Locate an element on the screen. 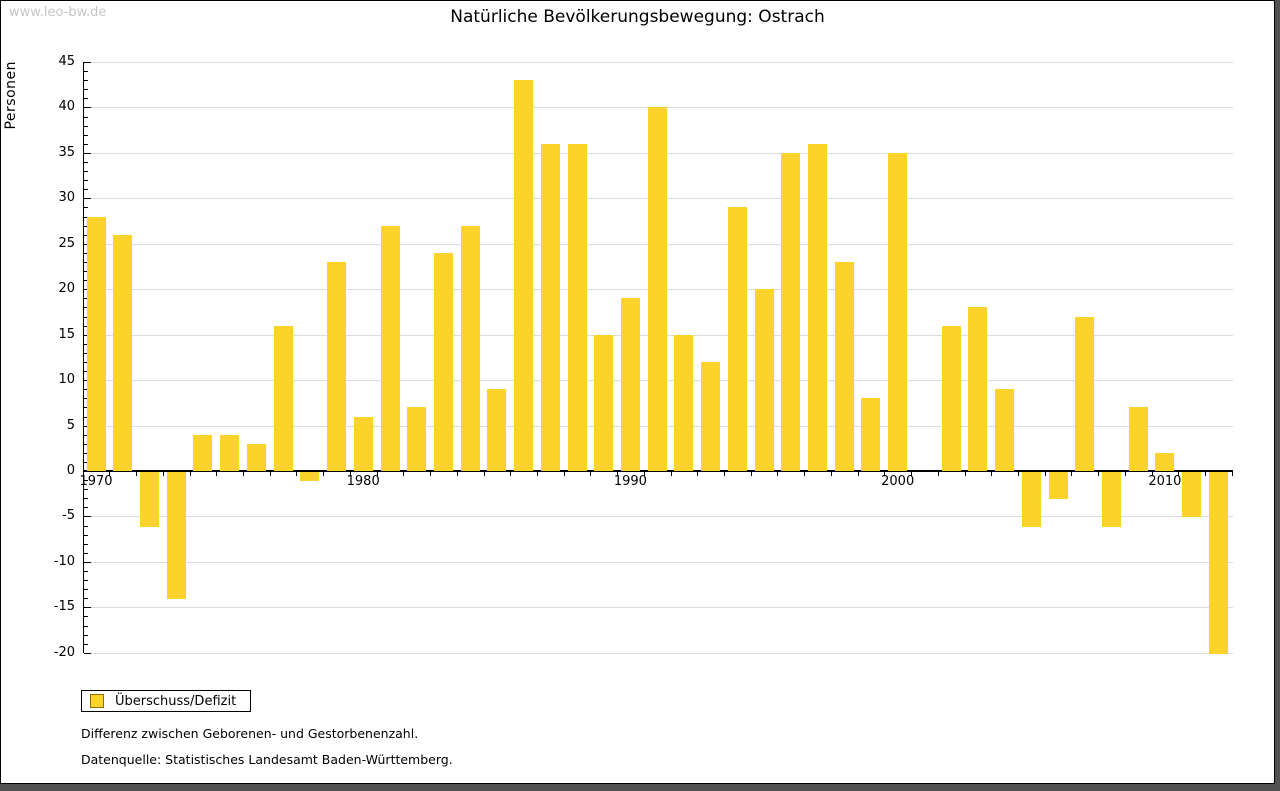  y-axis-label: 35 is located at coordinates (66, 152).